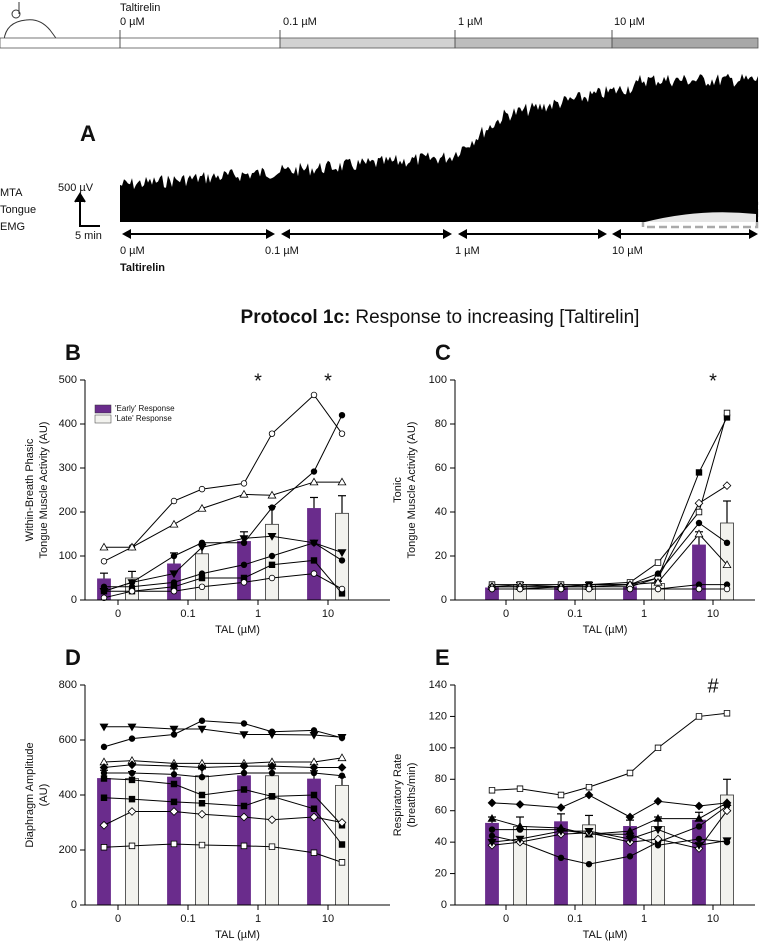 Image resolution: width=760 pixels, height=944 pixels. I want to click on y-tick-label: 400, so click(68, 795).